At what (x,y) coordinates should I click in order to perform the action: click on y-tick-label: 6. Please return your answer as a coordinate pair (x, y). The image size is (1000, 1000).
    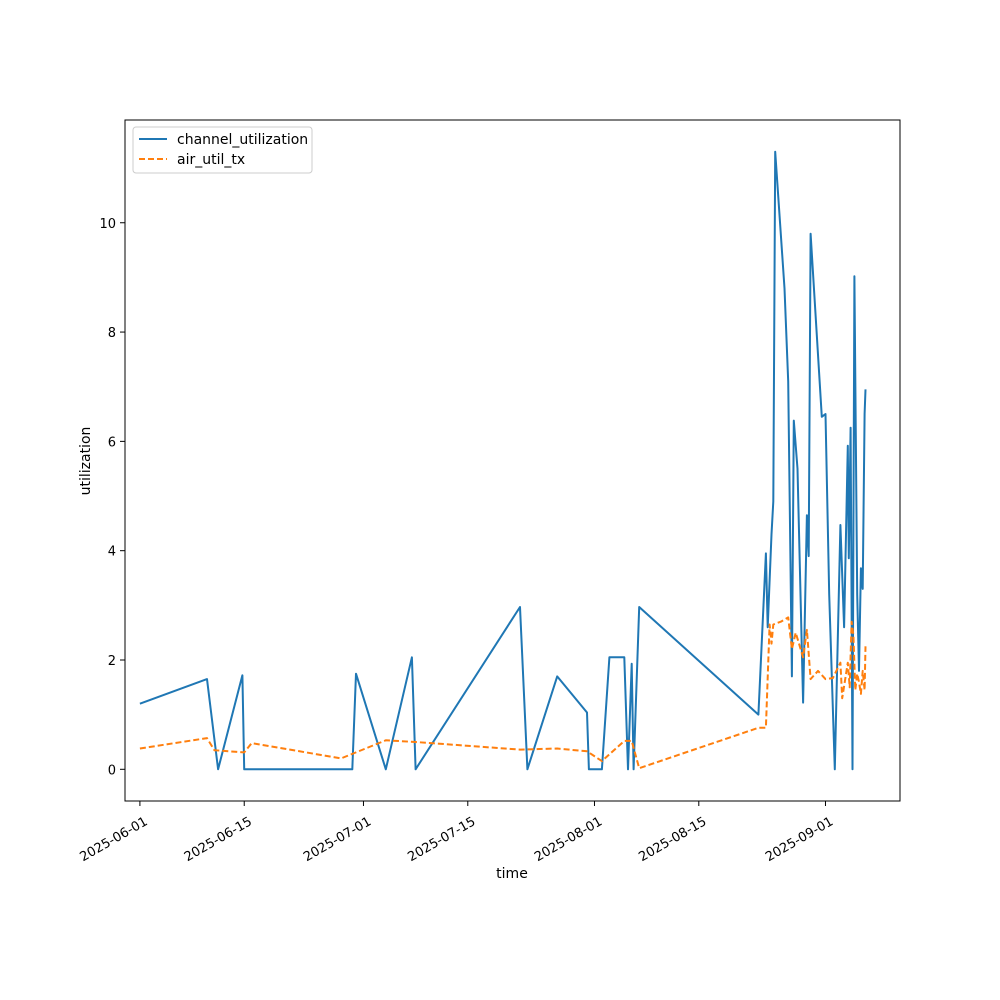
    Looking at the image, I should click on (112, 442).